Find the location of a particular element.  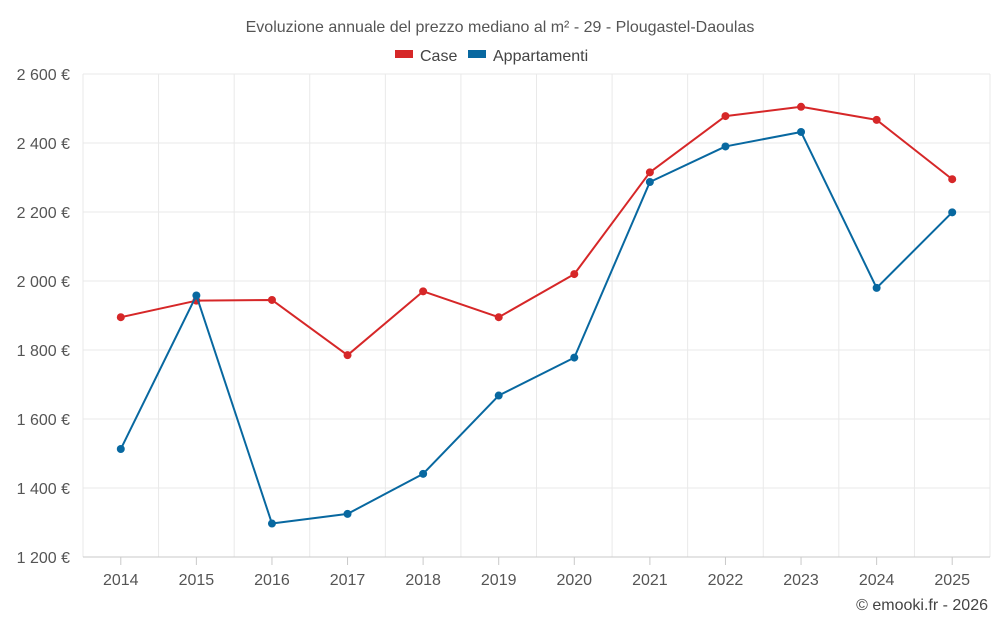

x-tick-label: 2016 is located at coordinates (272, 580).